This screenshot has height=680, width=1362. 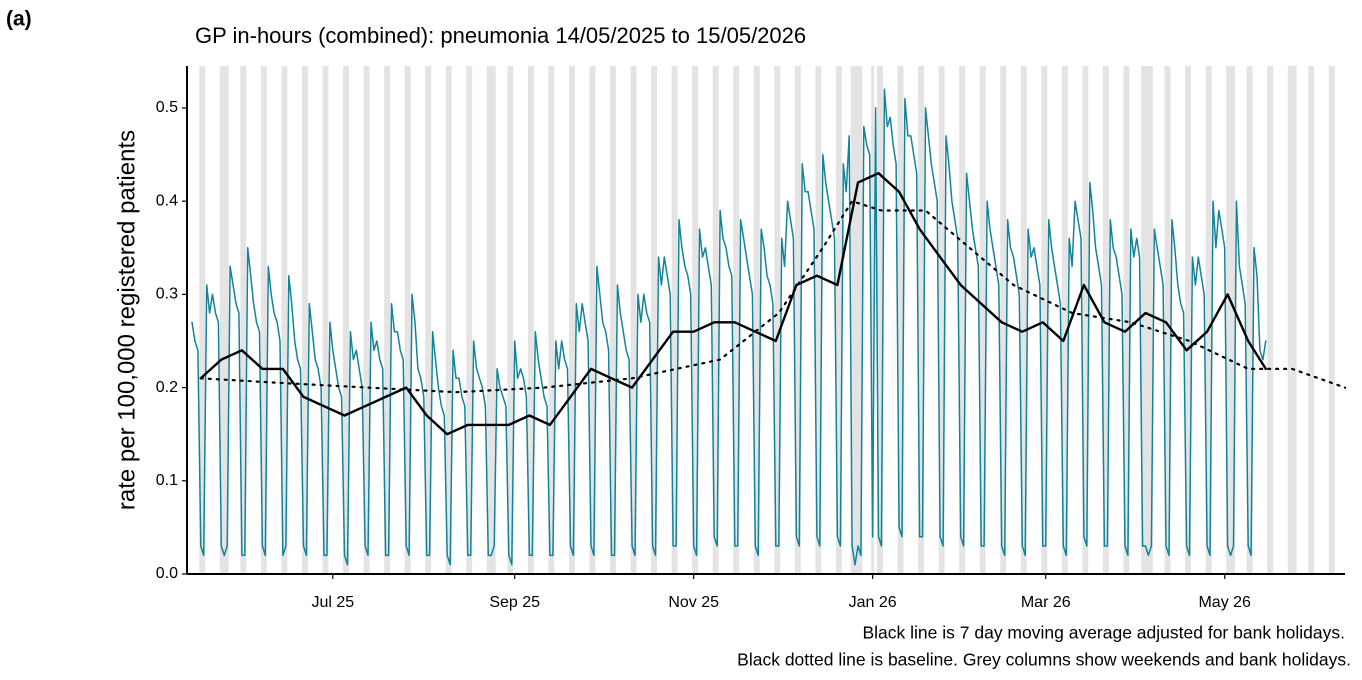 What do you see at coordinates (167, 480) in the screenshot?
I see `y-tick-label: 0.1` at bounding box center [167, 480].